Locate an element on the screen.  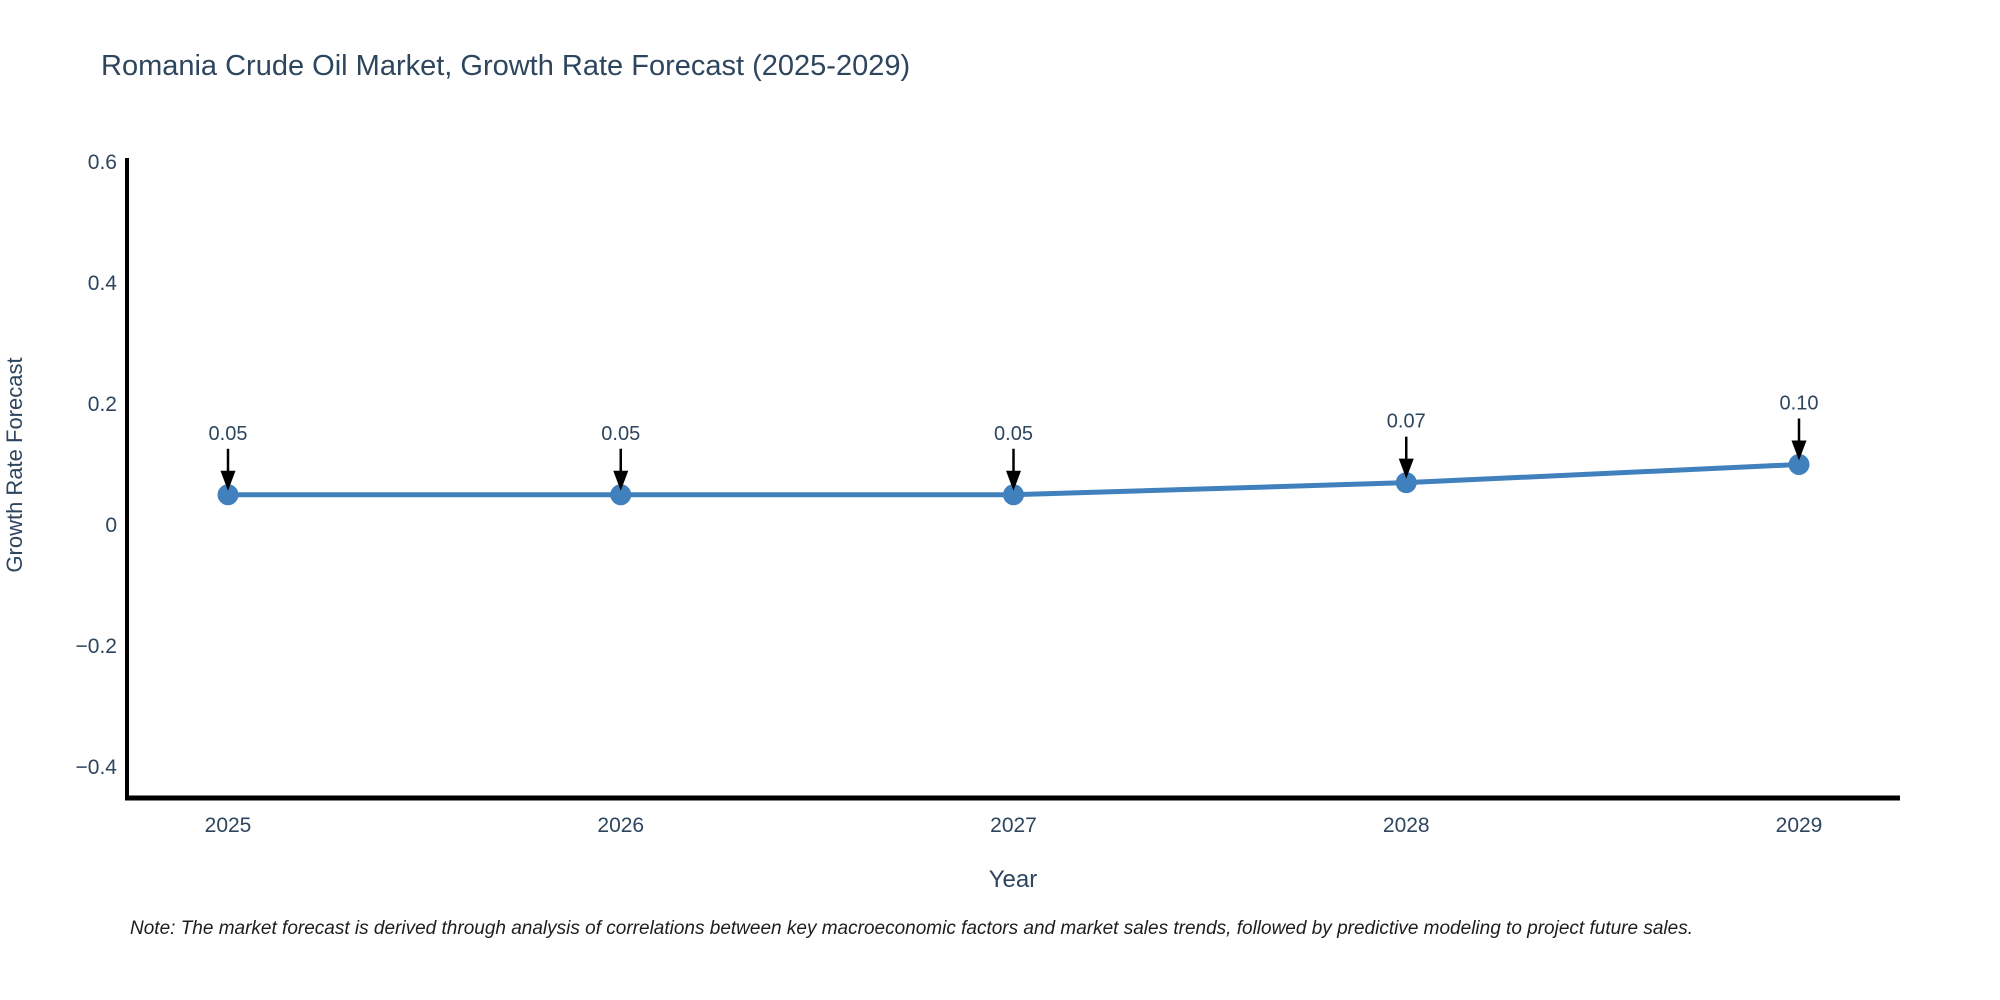
line-series is located at coordinates (1013, 480).